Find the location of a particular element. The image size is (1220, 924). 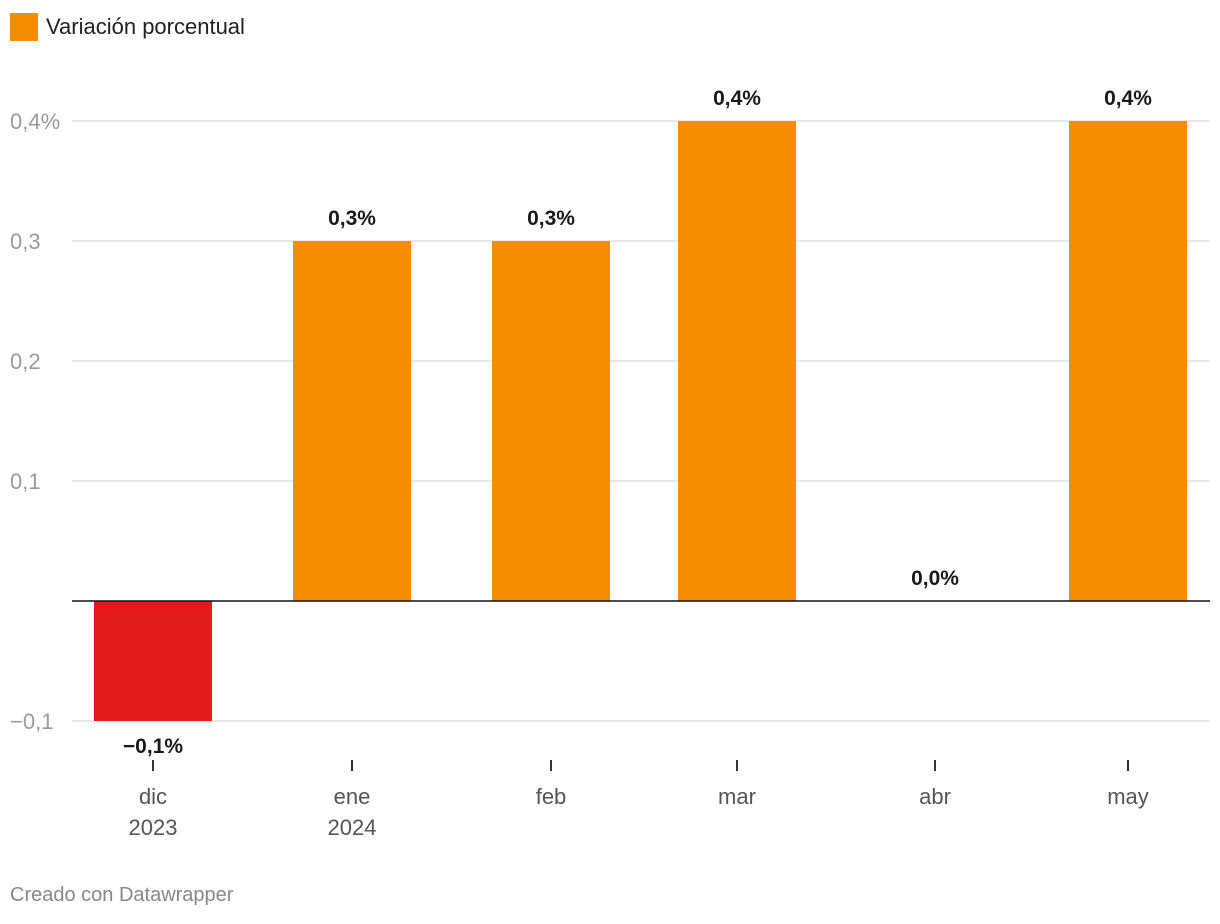

x-tick-label: feb is located at coordinates (551, 796).